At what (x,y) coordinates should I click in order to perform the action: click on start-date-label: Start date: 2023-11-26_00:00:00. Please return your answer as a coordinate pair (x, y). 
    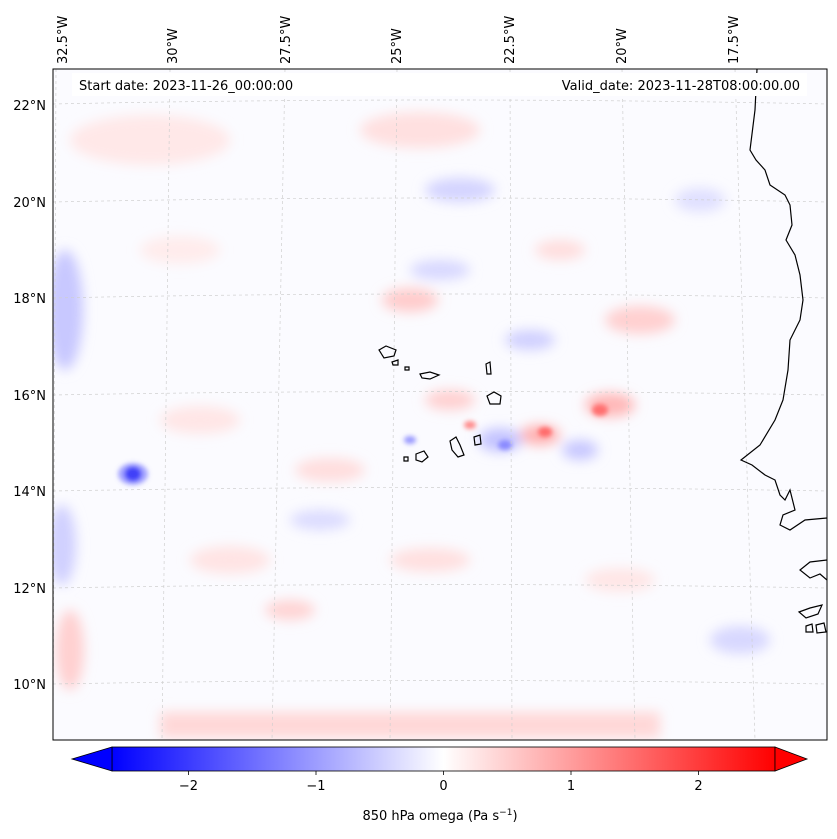
    Looking at the image, I should click on (186, 86).